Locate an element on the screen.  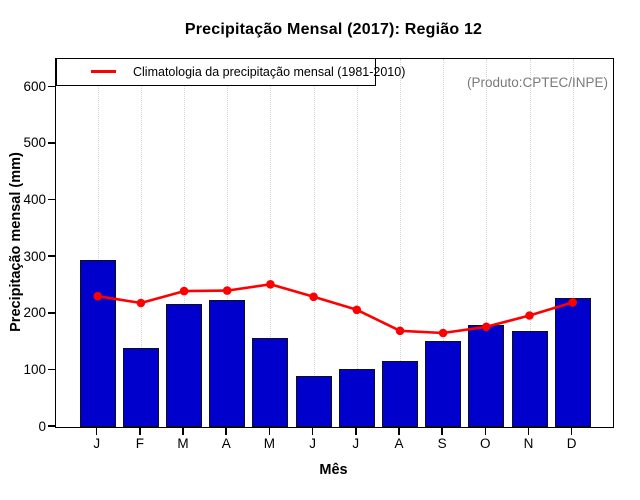
x-axis-title: Mês is located at coordinates (333, 470).